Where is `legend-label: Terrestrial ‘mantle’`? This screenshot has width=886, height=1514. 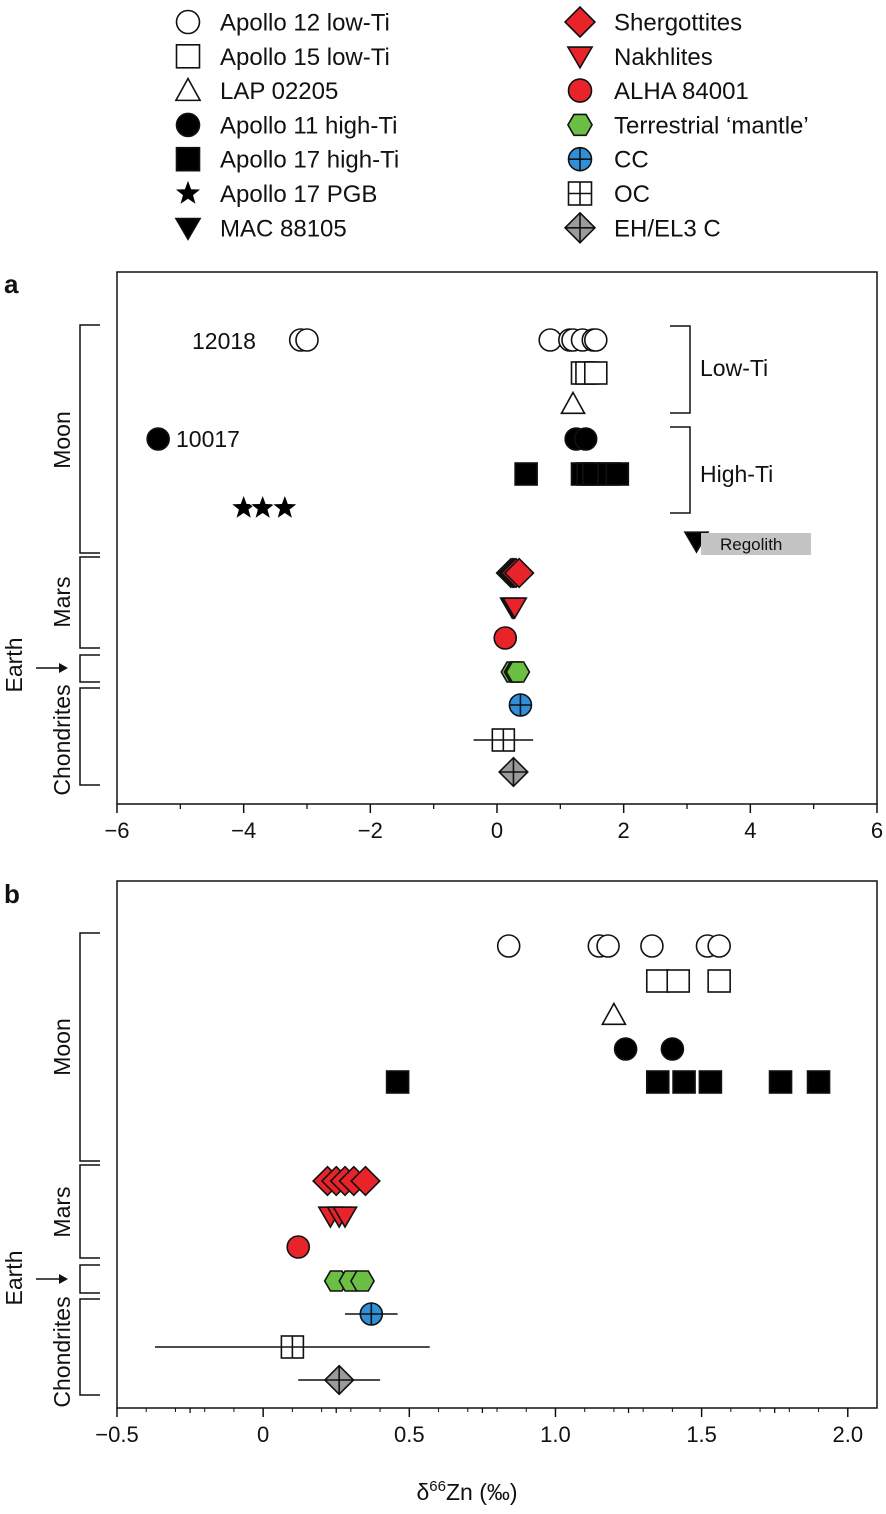 legend-label: Terrestrial ‘mantle’ is located at coordinates (711, 125).